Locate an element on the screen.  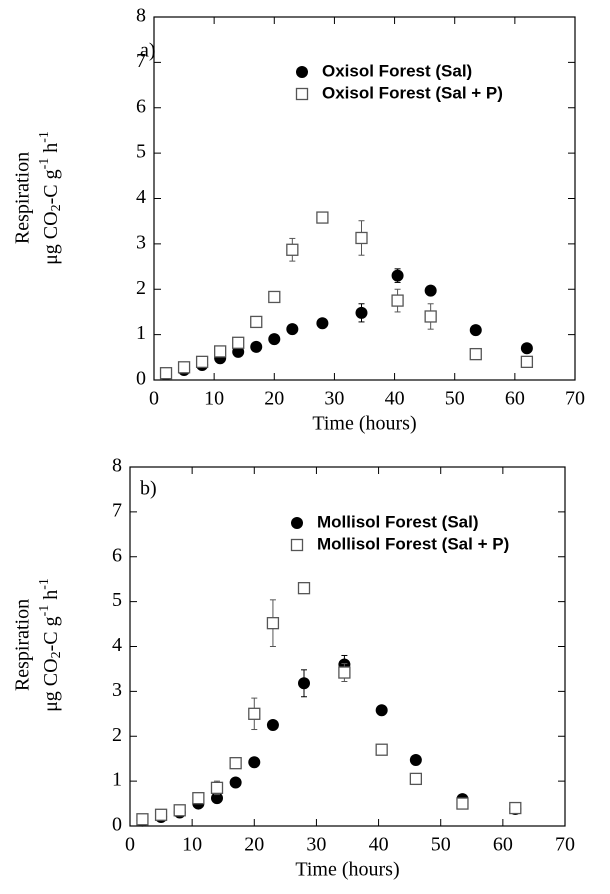
panel-label: b) is located at coordinates (148, 489).